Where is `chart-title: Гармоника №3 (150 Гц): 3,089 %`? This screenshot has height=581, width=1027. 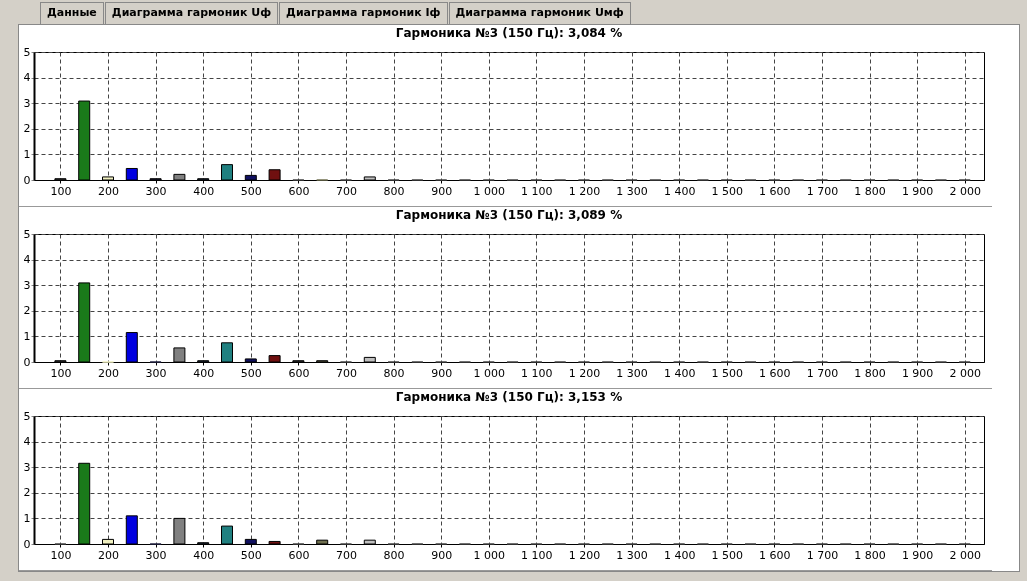 chart-title: Гармоника №3 (150 Гц): 3,089 % is located at coordinates (509, 215).